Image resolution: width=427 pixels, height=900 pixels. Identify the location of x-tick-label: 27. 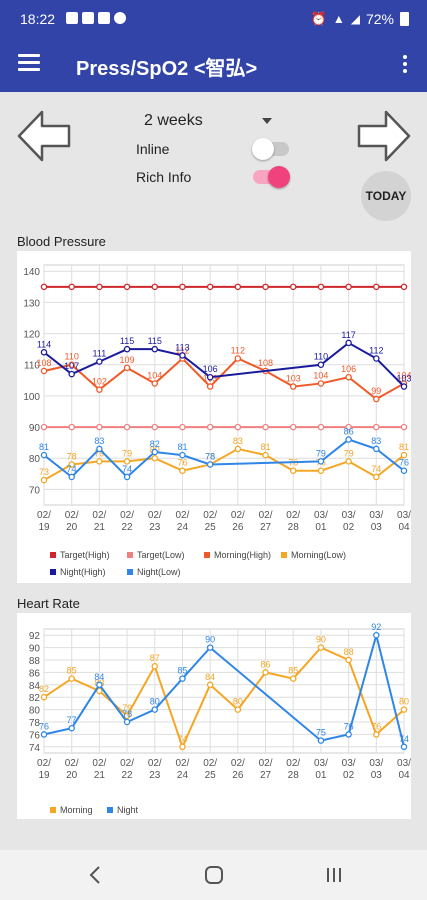
(266, 775).